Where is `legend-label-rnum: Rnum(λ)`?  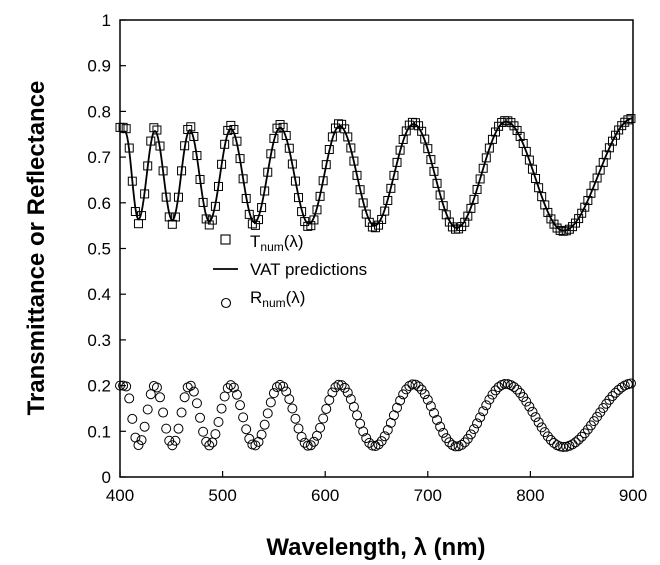 legend-label-rnum: Rnum(λ) is located at coordinates (277, 299).